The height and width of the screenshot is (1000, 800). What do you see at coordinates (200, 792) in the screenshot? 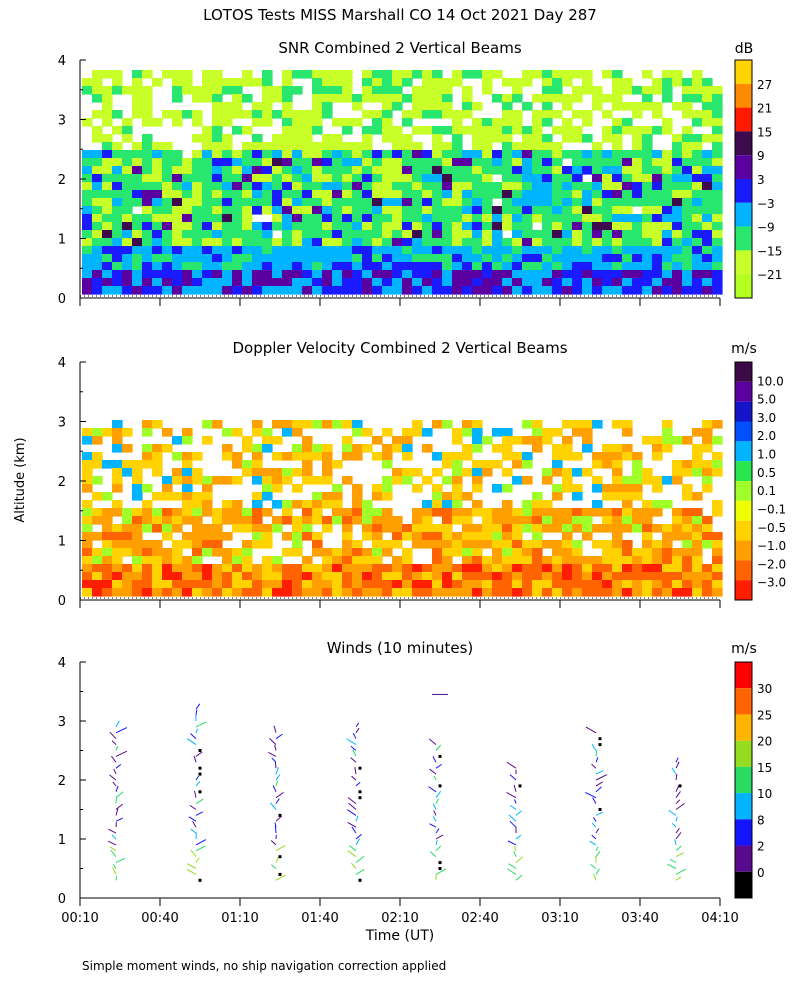
I see `wind-missing-marker` at bounding box center [200, 792].